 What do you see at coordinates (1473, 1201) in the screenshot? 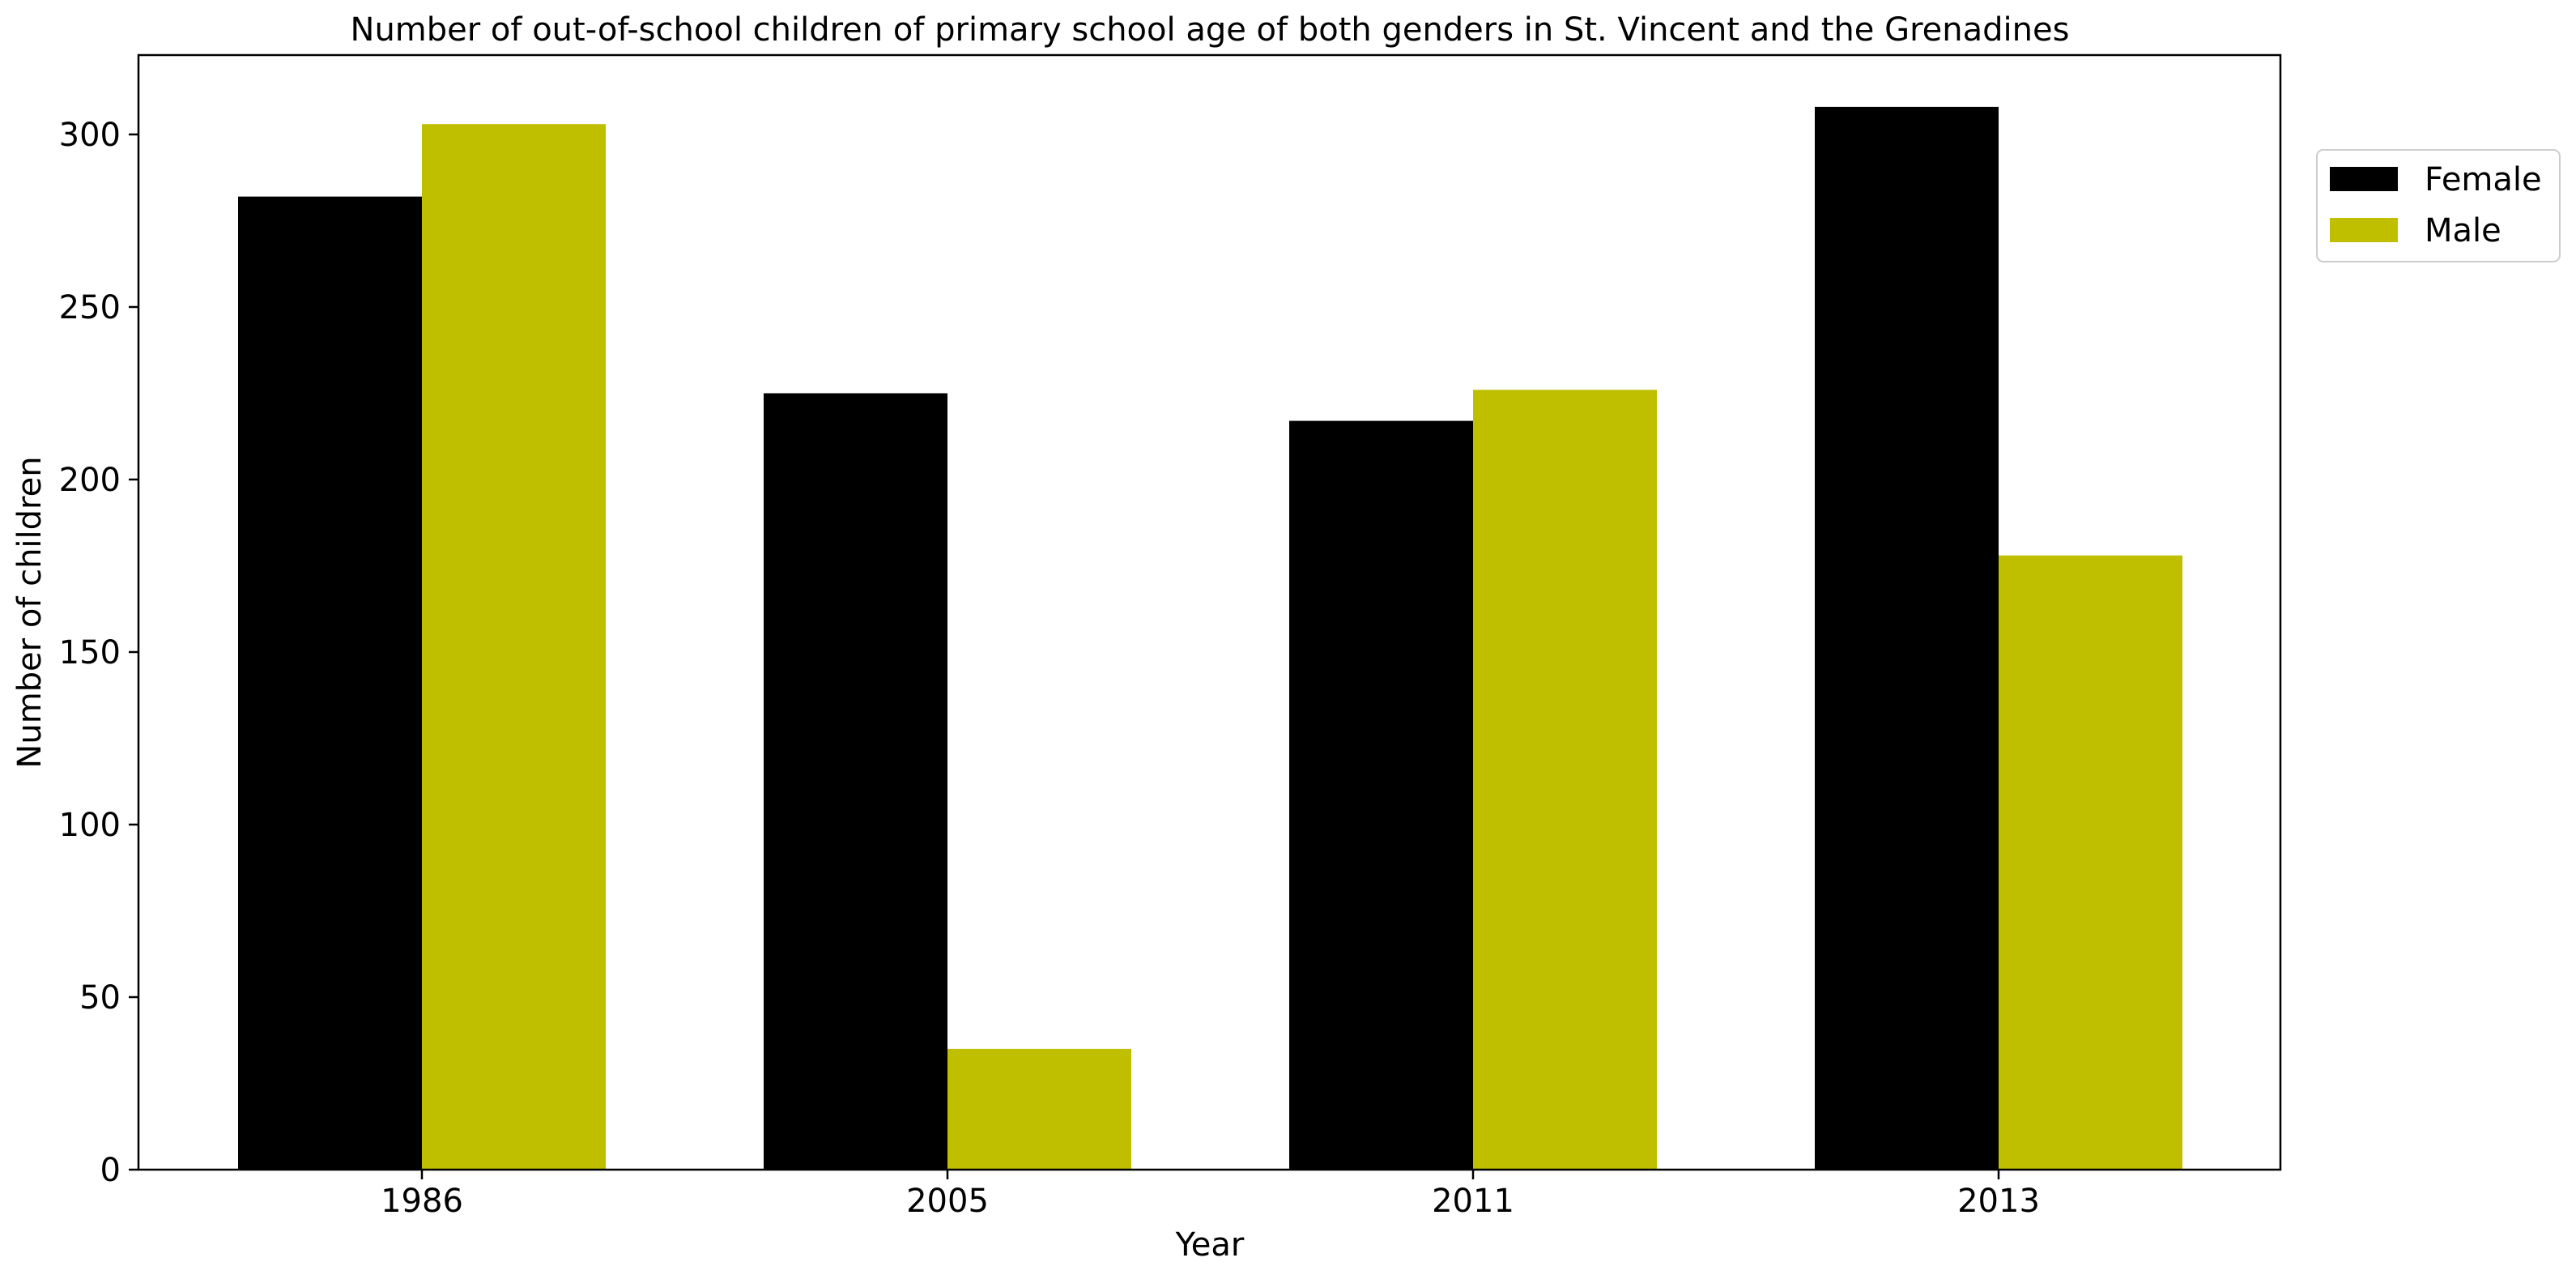
I see `x-tick-label: 2011` at bounding box center [1473, 1201].